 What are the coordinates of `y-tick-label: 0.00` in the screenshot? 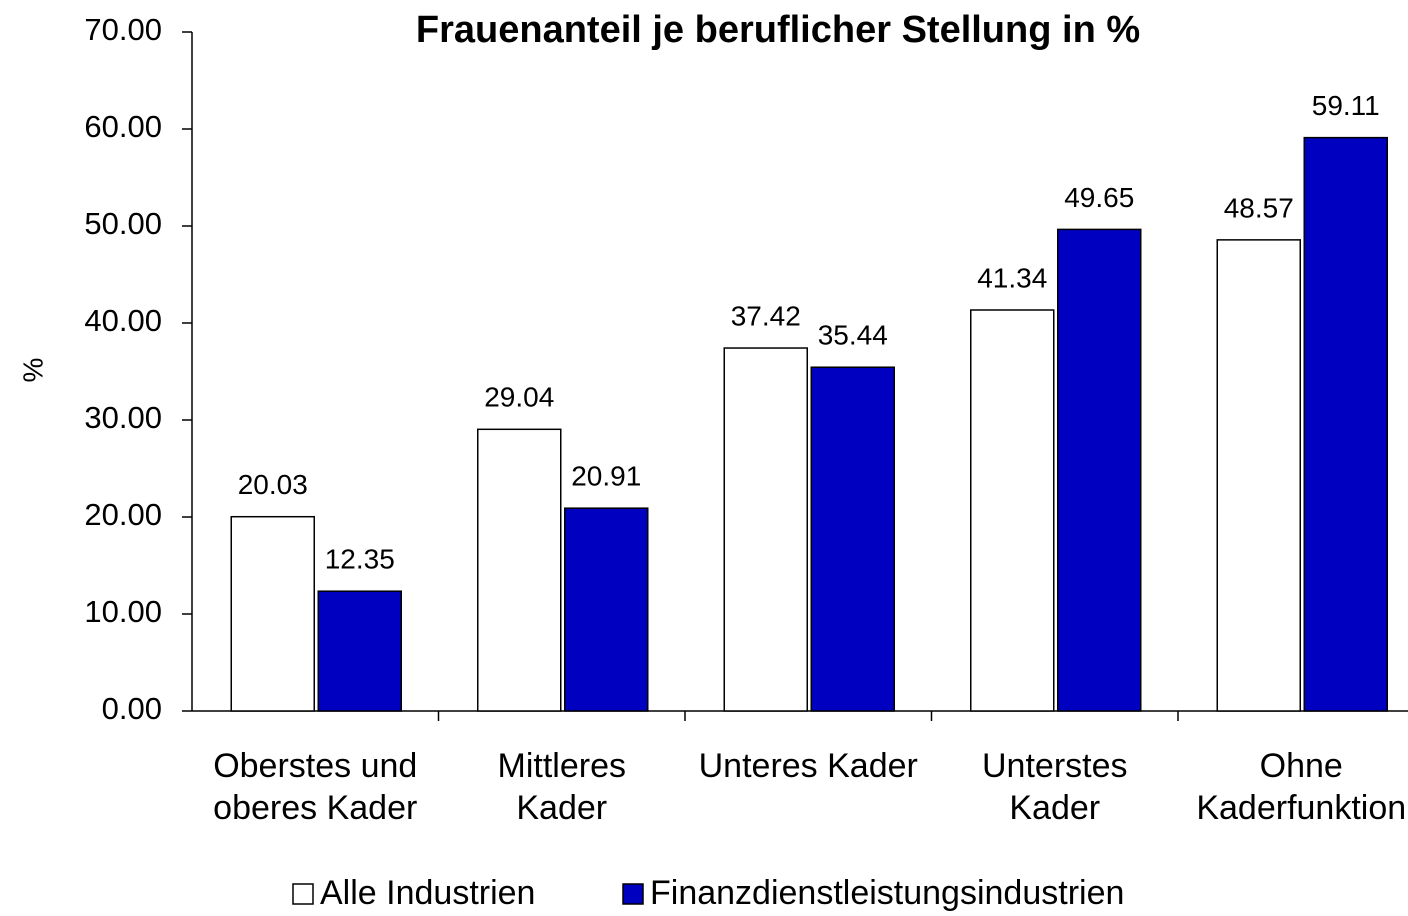 It's located at (132, 708).